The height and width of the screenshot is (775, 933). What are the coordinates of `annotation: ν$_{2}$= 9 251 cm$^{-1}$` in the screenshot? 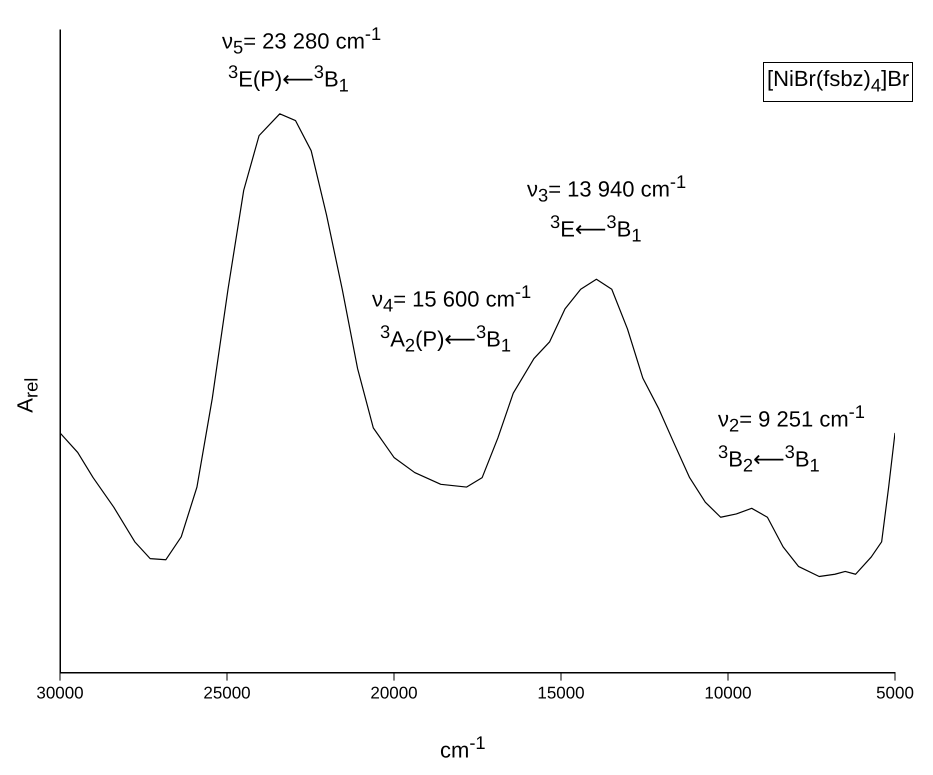 It's located at (791, 419).